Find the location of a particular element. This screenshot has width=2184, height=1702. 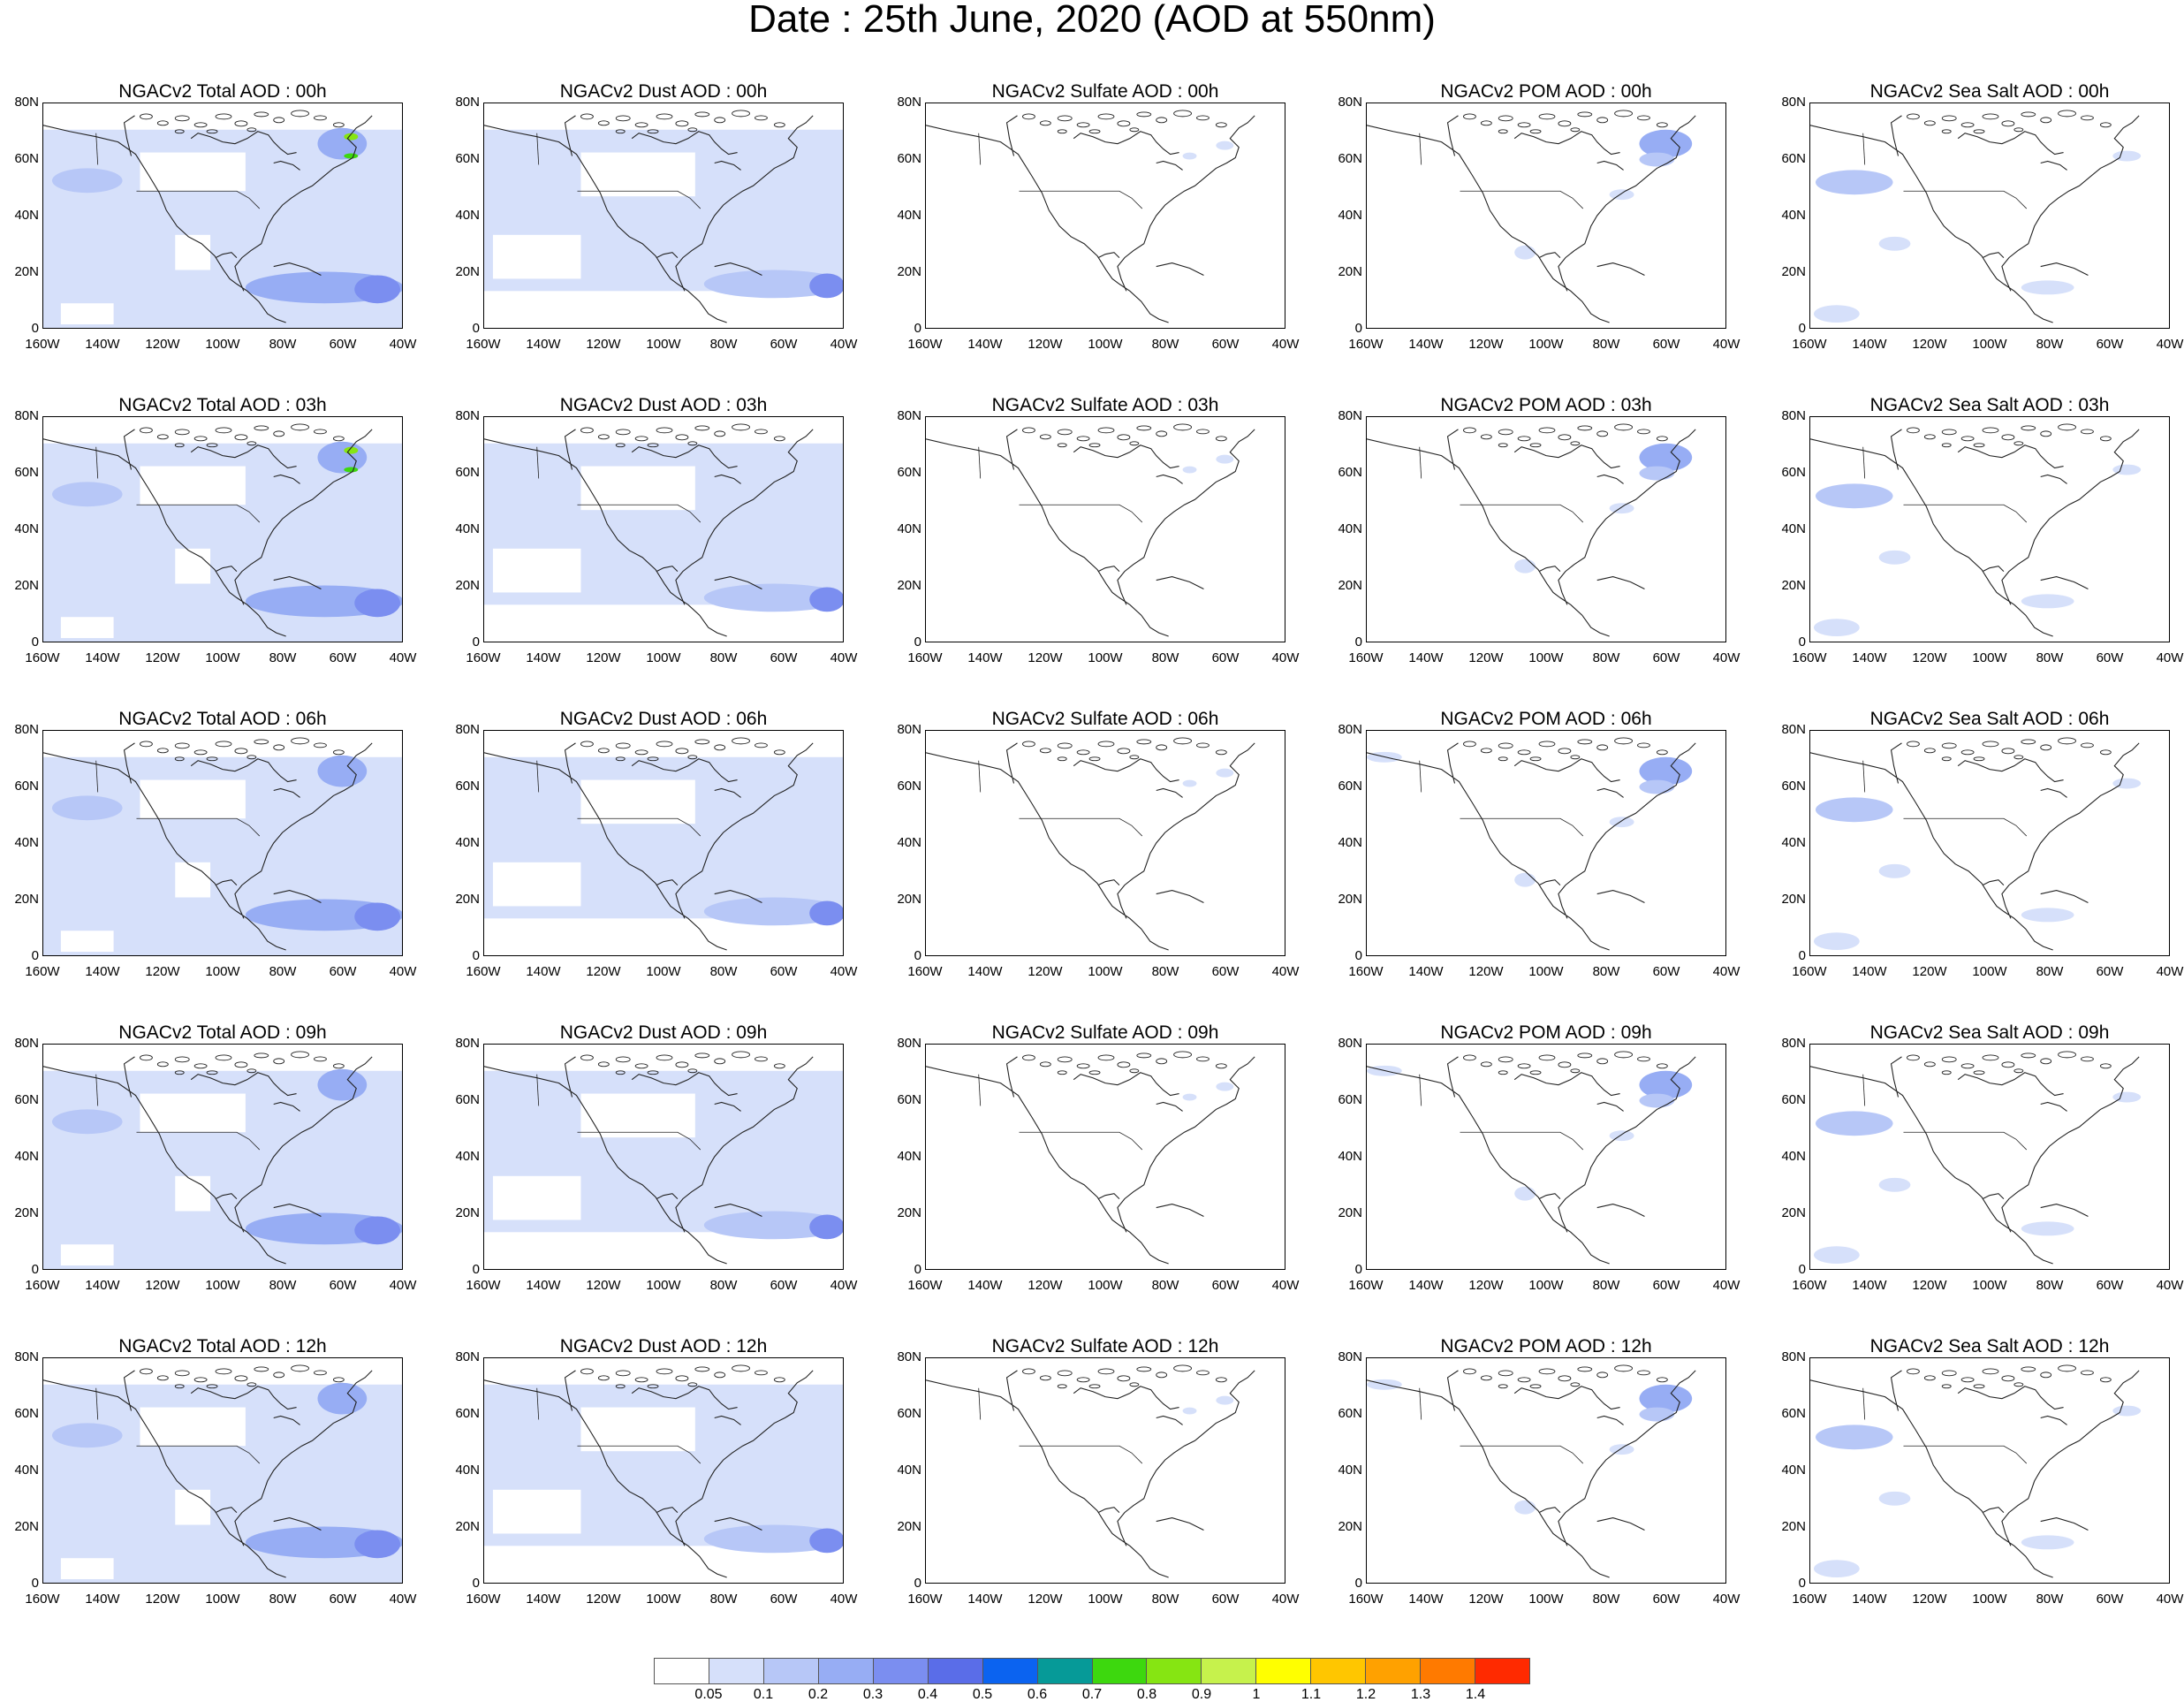

panel-title: NGACv2 POM AOD : 00h is located at coordinates (1546, 91).